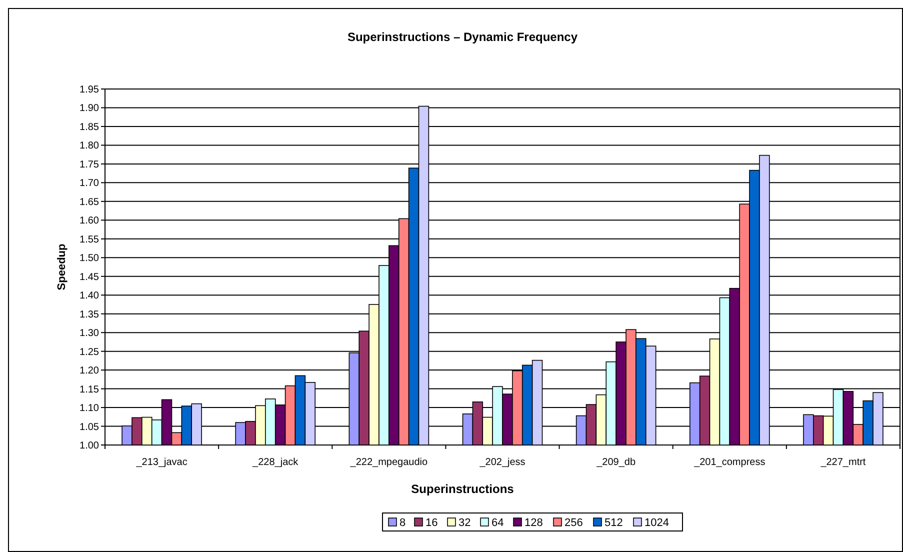 This screenshot has width=903, height=552. What do you see at coordinates (90, 427) in the screenshot?
I see `y-tick-label: 1.05` at bounding box center [90, 427].